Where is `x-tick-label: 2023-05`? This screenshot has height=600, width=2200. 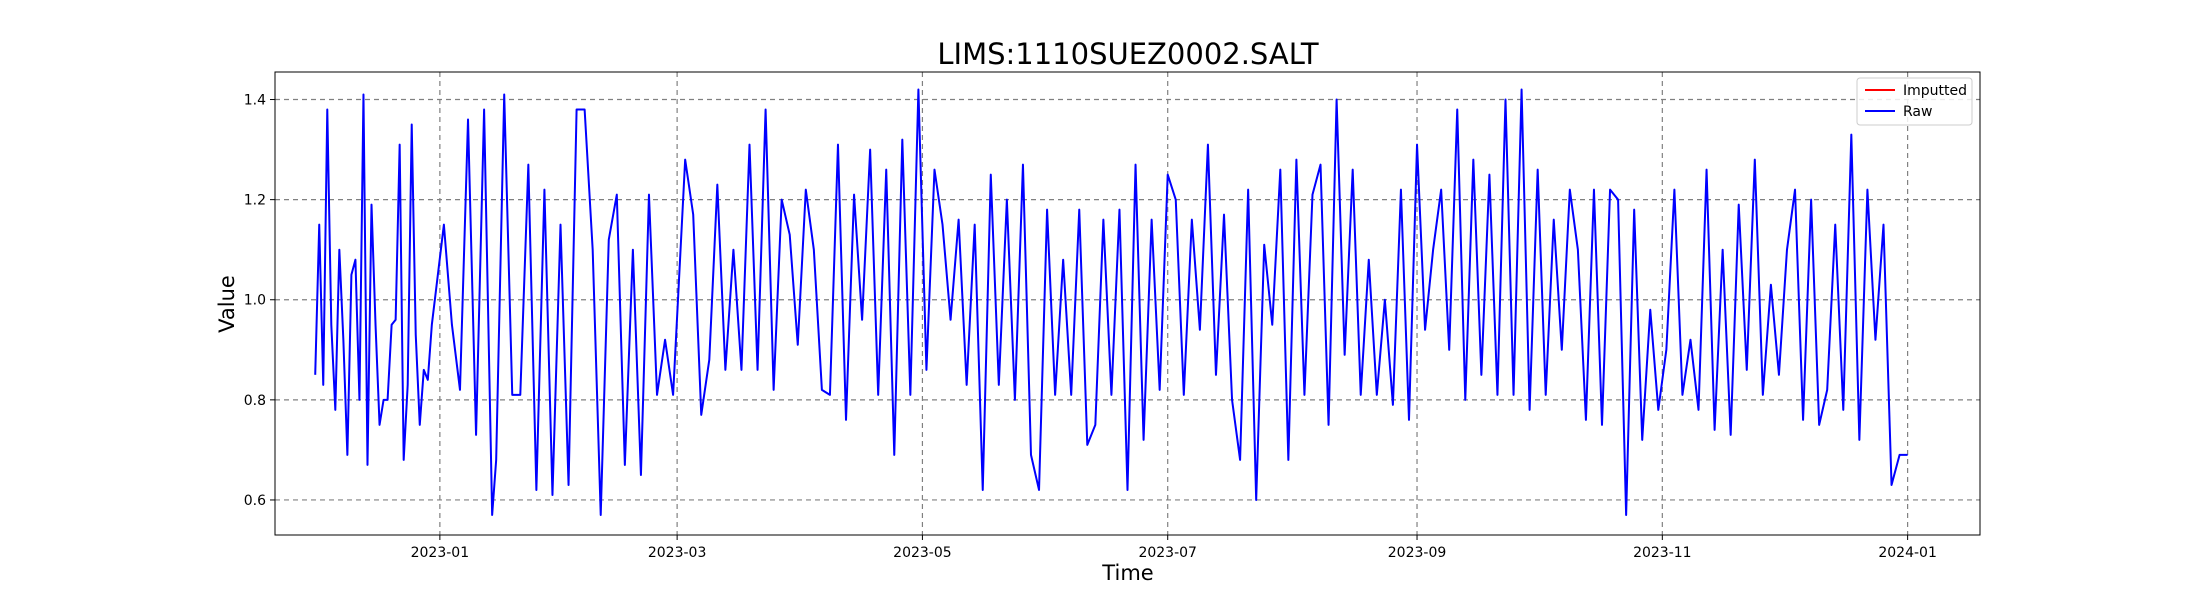
x-tick-label: 2023-05 is located at coordinates (922, 553).